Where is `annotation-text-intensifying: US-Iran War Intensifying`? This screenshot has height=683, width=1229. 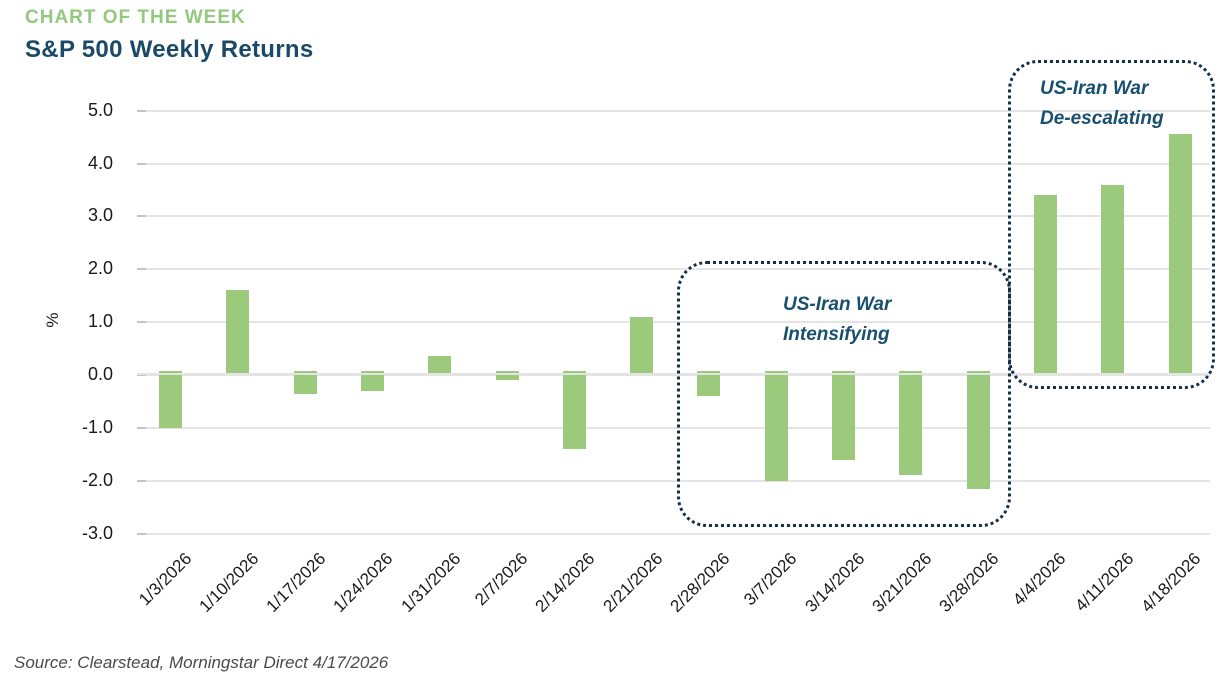
annotation-text-intensifying: US-Iran War Intensifying is located at coordinates (837, 320).